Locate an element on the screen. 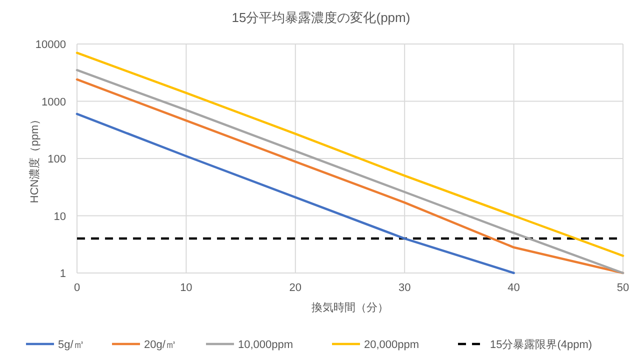 This screenshot has height=360, width=642. y-tick-label: 1 is located at coordinates (63, 274).